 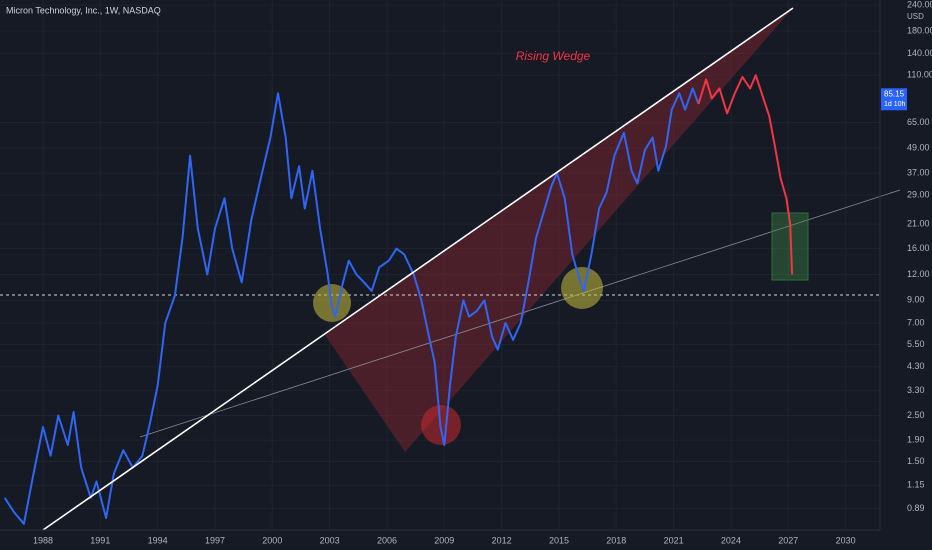 I want to click on x-tick-label: 2012, so click(x=502, y=540).